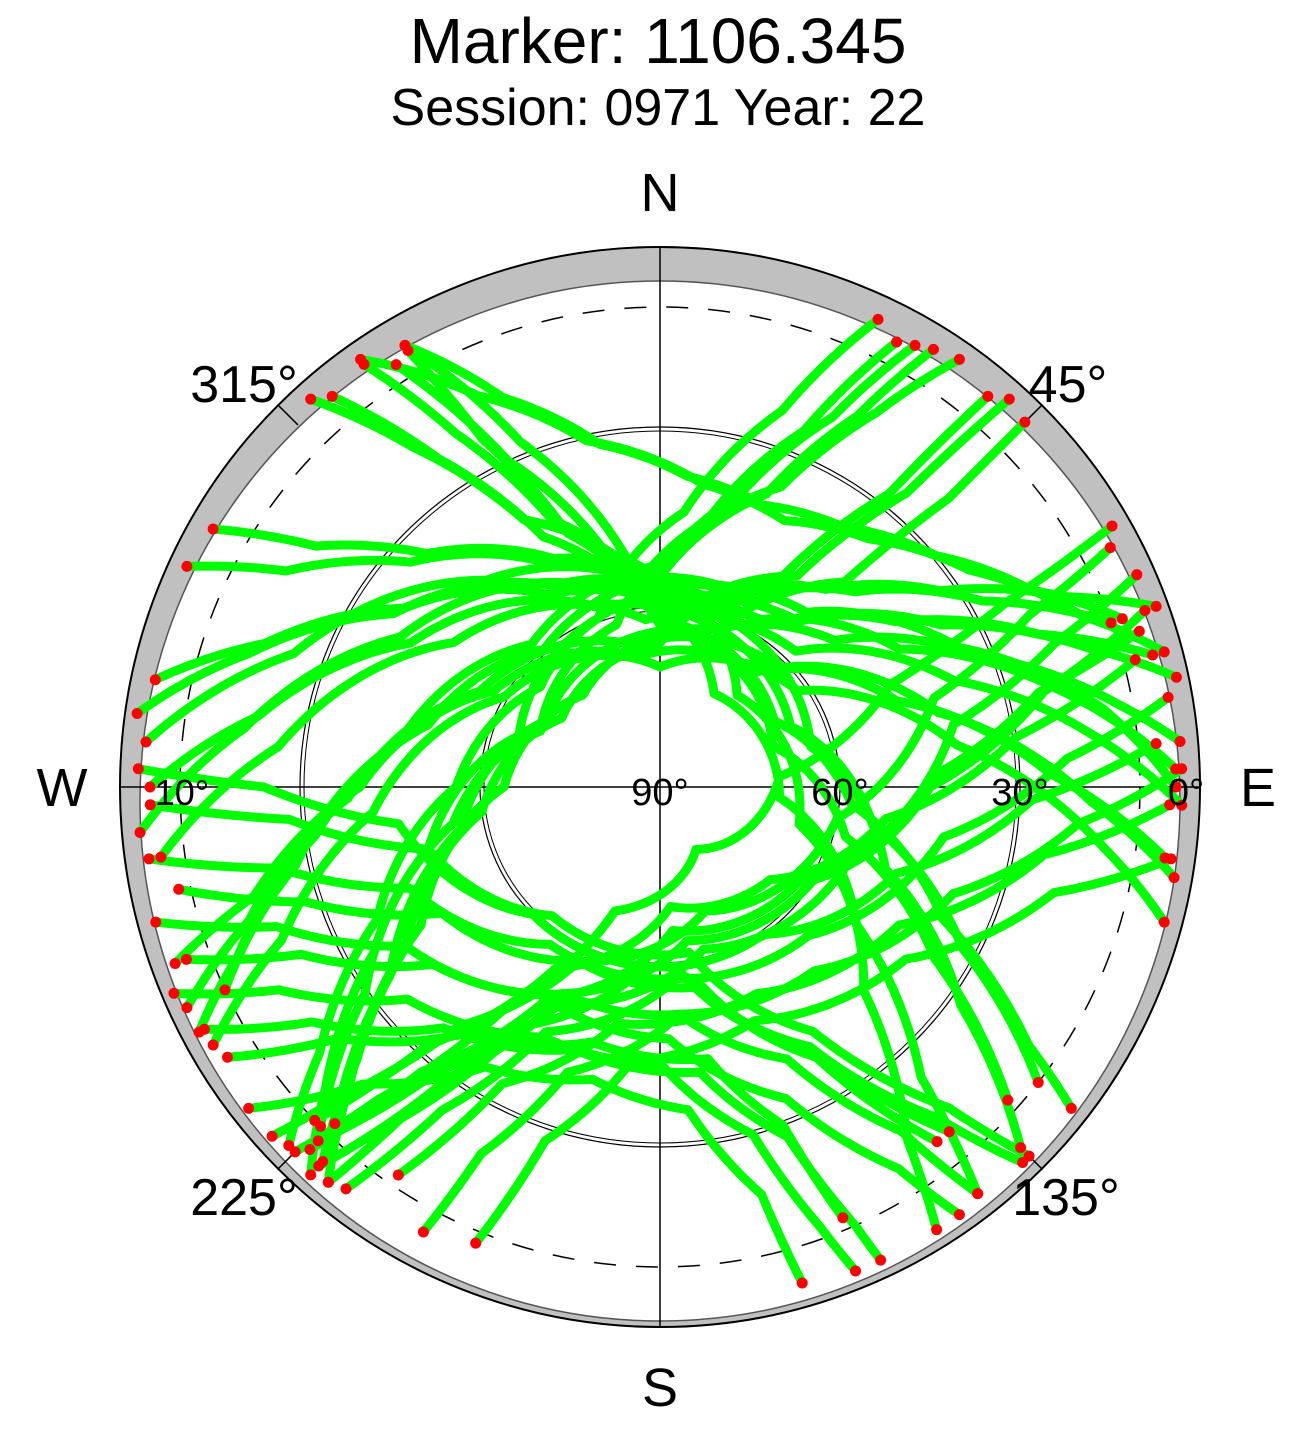 Image resolution: width=1316 pixels, height=1444 pixels. What do you see at coordinates (182, 792) in the screenshot?
I see `elevation-label-10: 10°` at bounding box center [182, 792].